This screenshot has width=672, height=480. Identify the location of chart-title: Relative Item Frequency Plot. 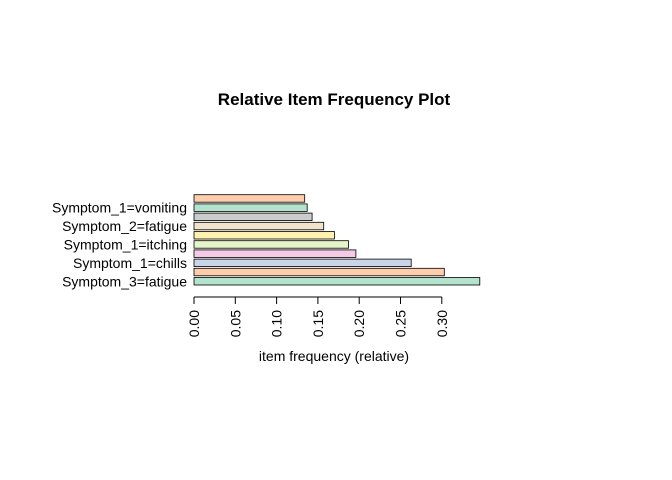
(334, 99).